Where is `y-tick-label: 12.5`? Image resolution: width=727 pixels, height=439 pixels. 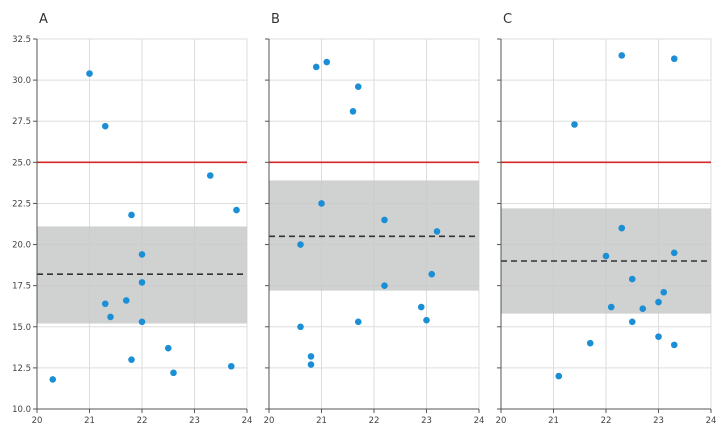
y-tick-label: 12.5 is located at coordinates (21, 369).